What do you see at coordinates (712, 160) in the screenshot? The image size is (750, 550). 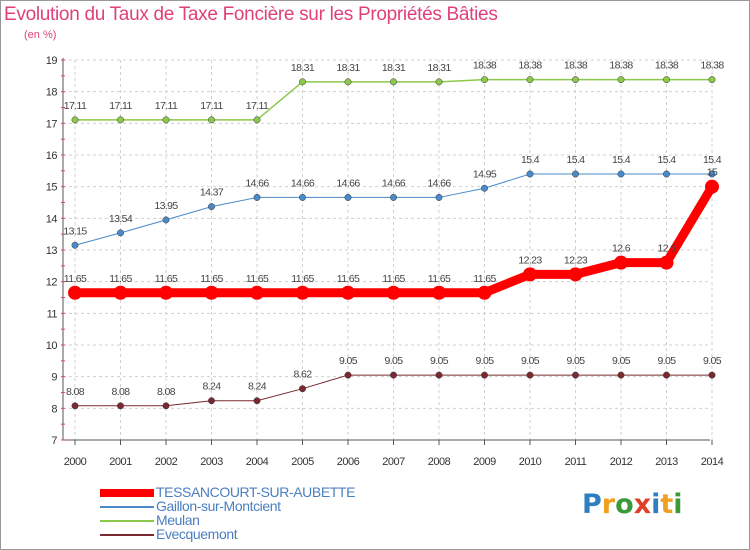 I see `data-label: 15.4` at bounding box center [712, 160].